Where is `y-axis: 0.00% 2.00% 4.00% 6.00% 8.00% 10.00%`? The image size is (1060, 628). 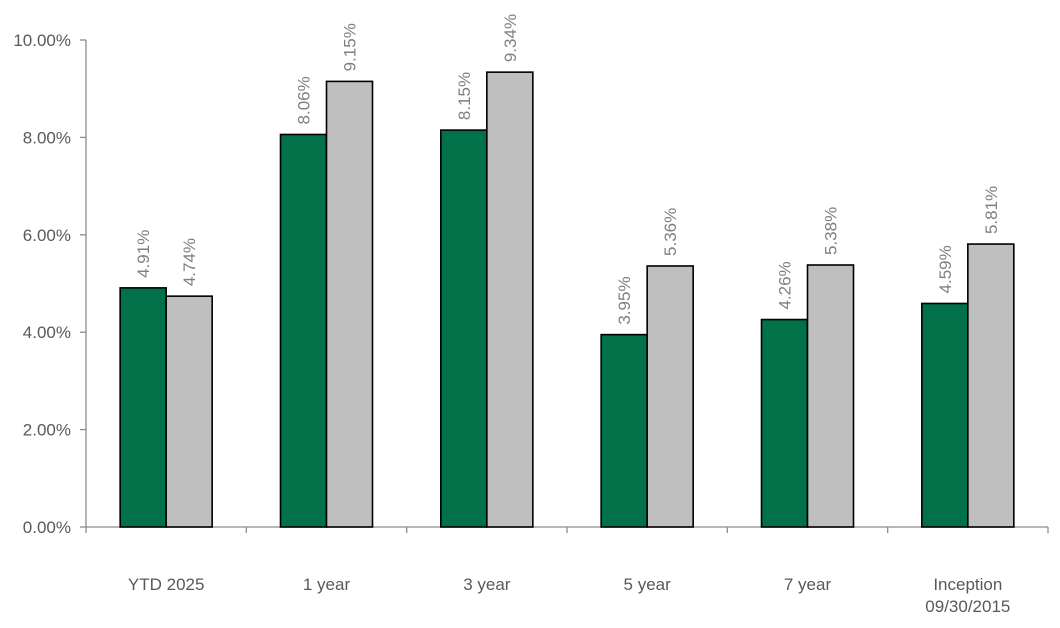
y-axis: 0.00% 2.00% 4.00% 6.00% 8.00% 10.00% is located at coordinates (50, 284).